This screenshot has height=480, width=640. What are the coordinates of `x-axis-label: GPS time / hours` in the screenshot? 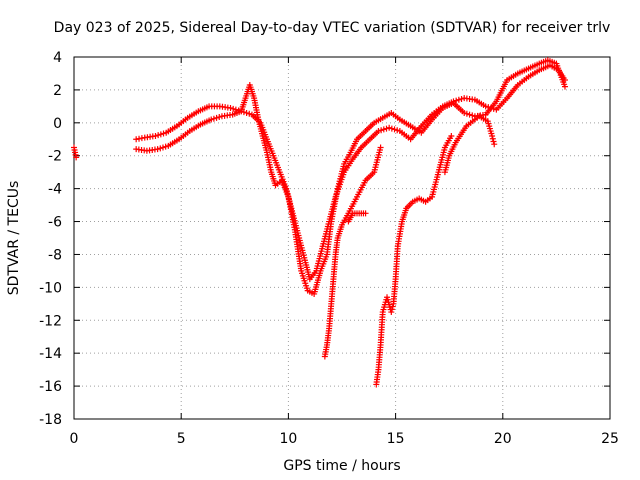 It's located at (341, 466).